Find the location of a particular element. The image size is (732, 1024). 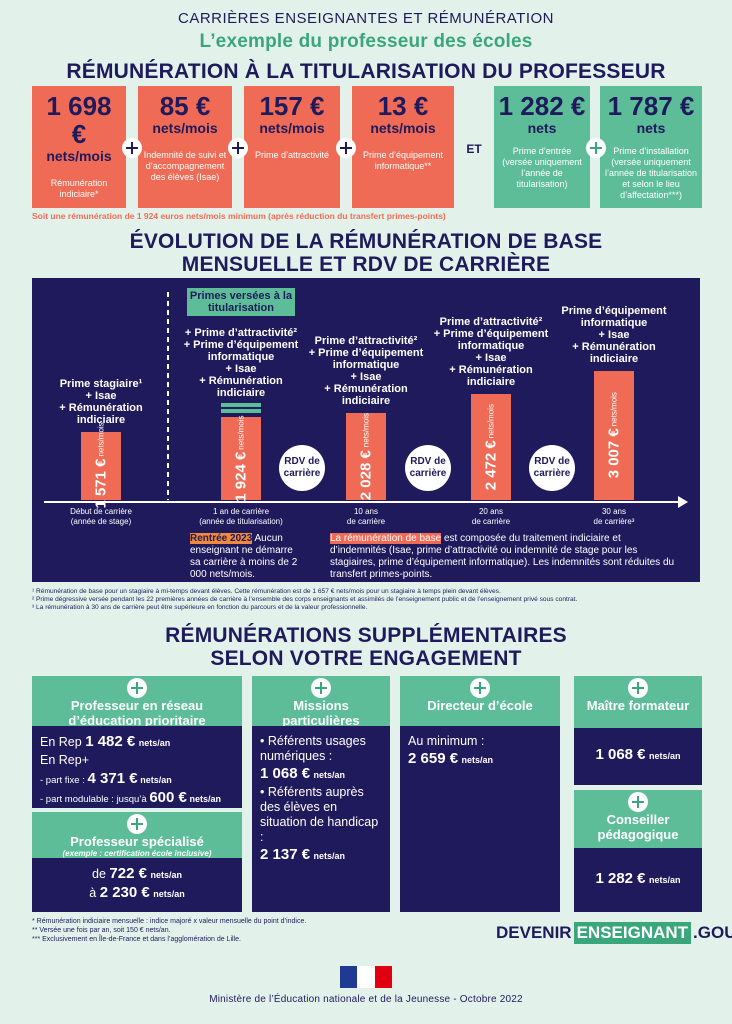

line-text: - part modulable : jusqu’à is located at coordinates (93, 799).